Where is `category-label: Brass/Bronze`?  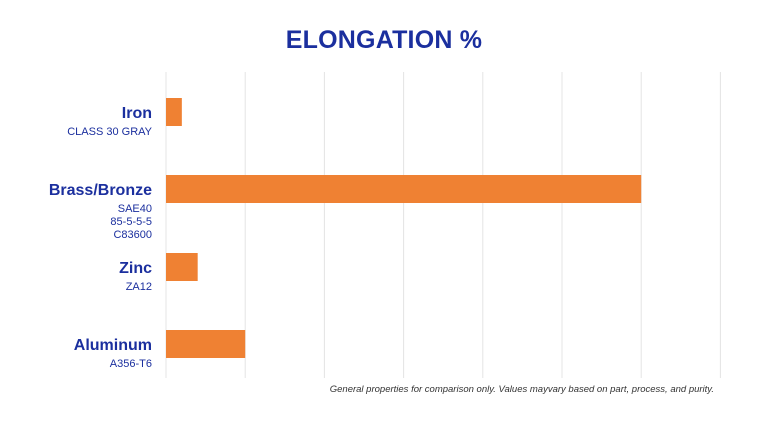
category-label: Brass/Bronze is located at coordinates (100, 190).